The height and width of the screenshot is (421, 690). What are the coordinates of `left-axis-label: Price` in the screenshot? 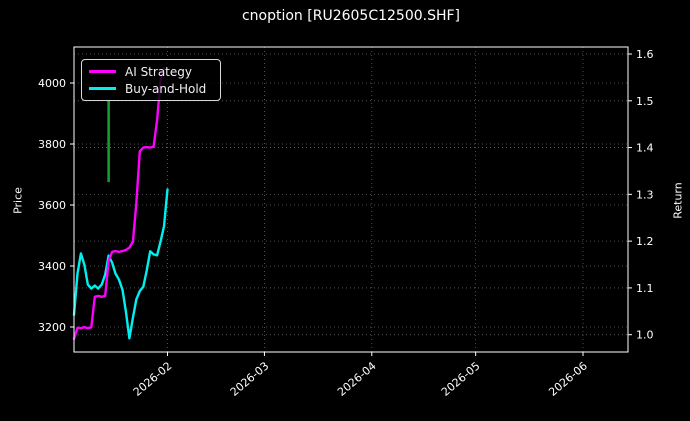 It's located at (18, 200).